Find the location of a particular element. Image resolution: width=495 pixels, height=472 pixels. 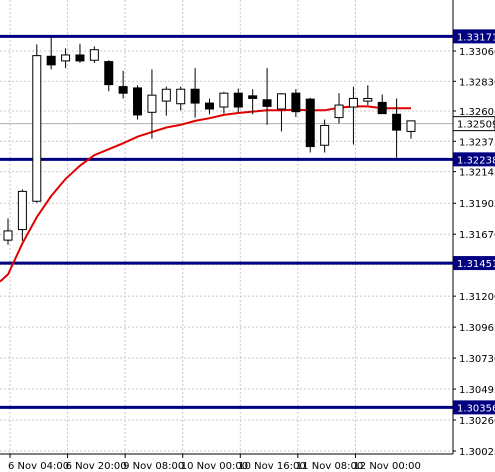

level-price-label: 1.33171 is located at coordinates (476, 37).